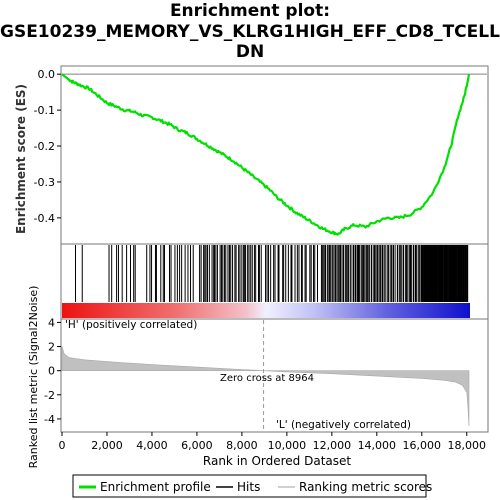 Image resolution: width=500 pixels, height=500 pixels. I want to click on metric-y-tick-label: -2, so click(49, 395).